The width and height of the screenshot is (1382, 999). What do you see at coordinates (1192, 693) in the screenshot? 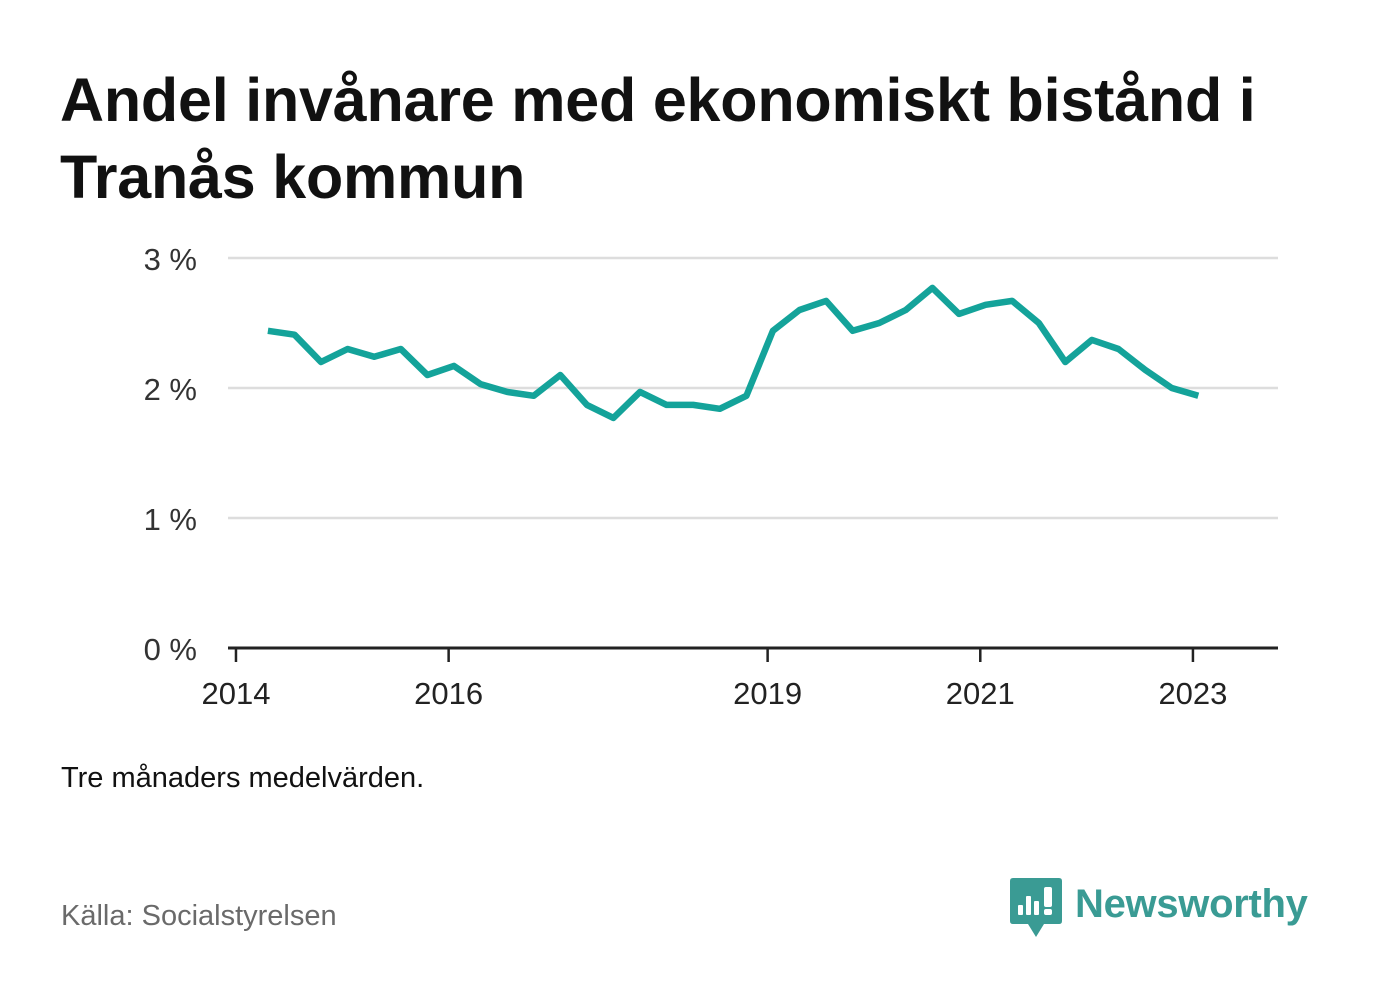
I see `x-tick-label: 2023` at bounding box center [1192, 693].